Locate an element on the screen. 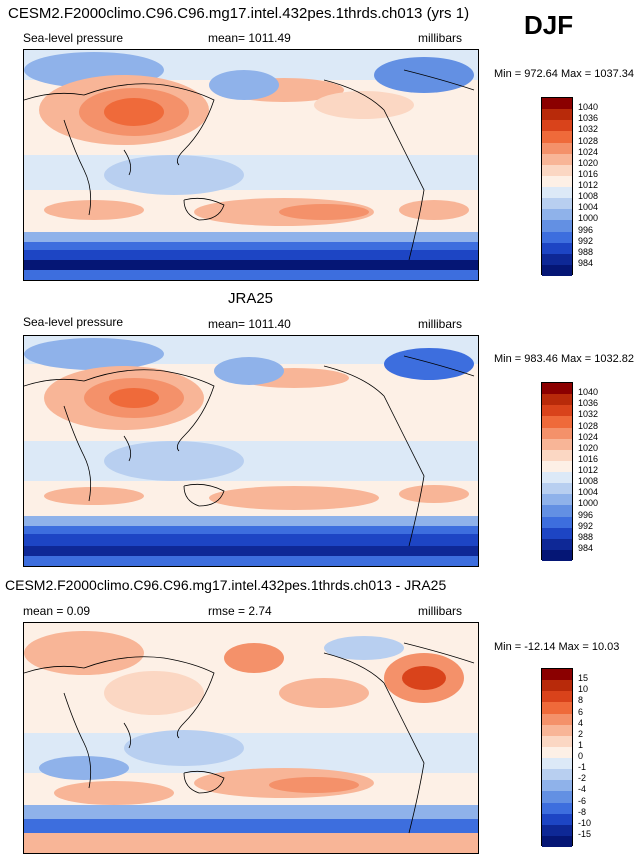  colorbar-tick-label: 15 is located at coordinates (583, 678).